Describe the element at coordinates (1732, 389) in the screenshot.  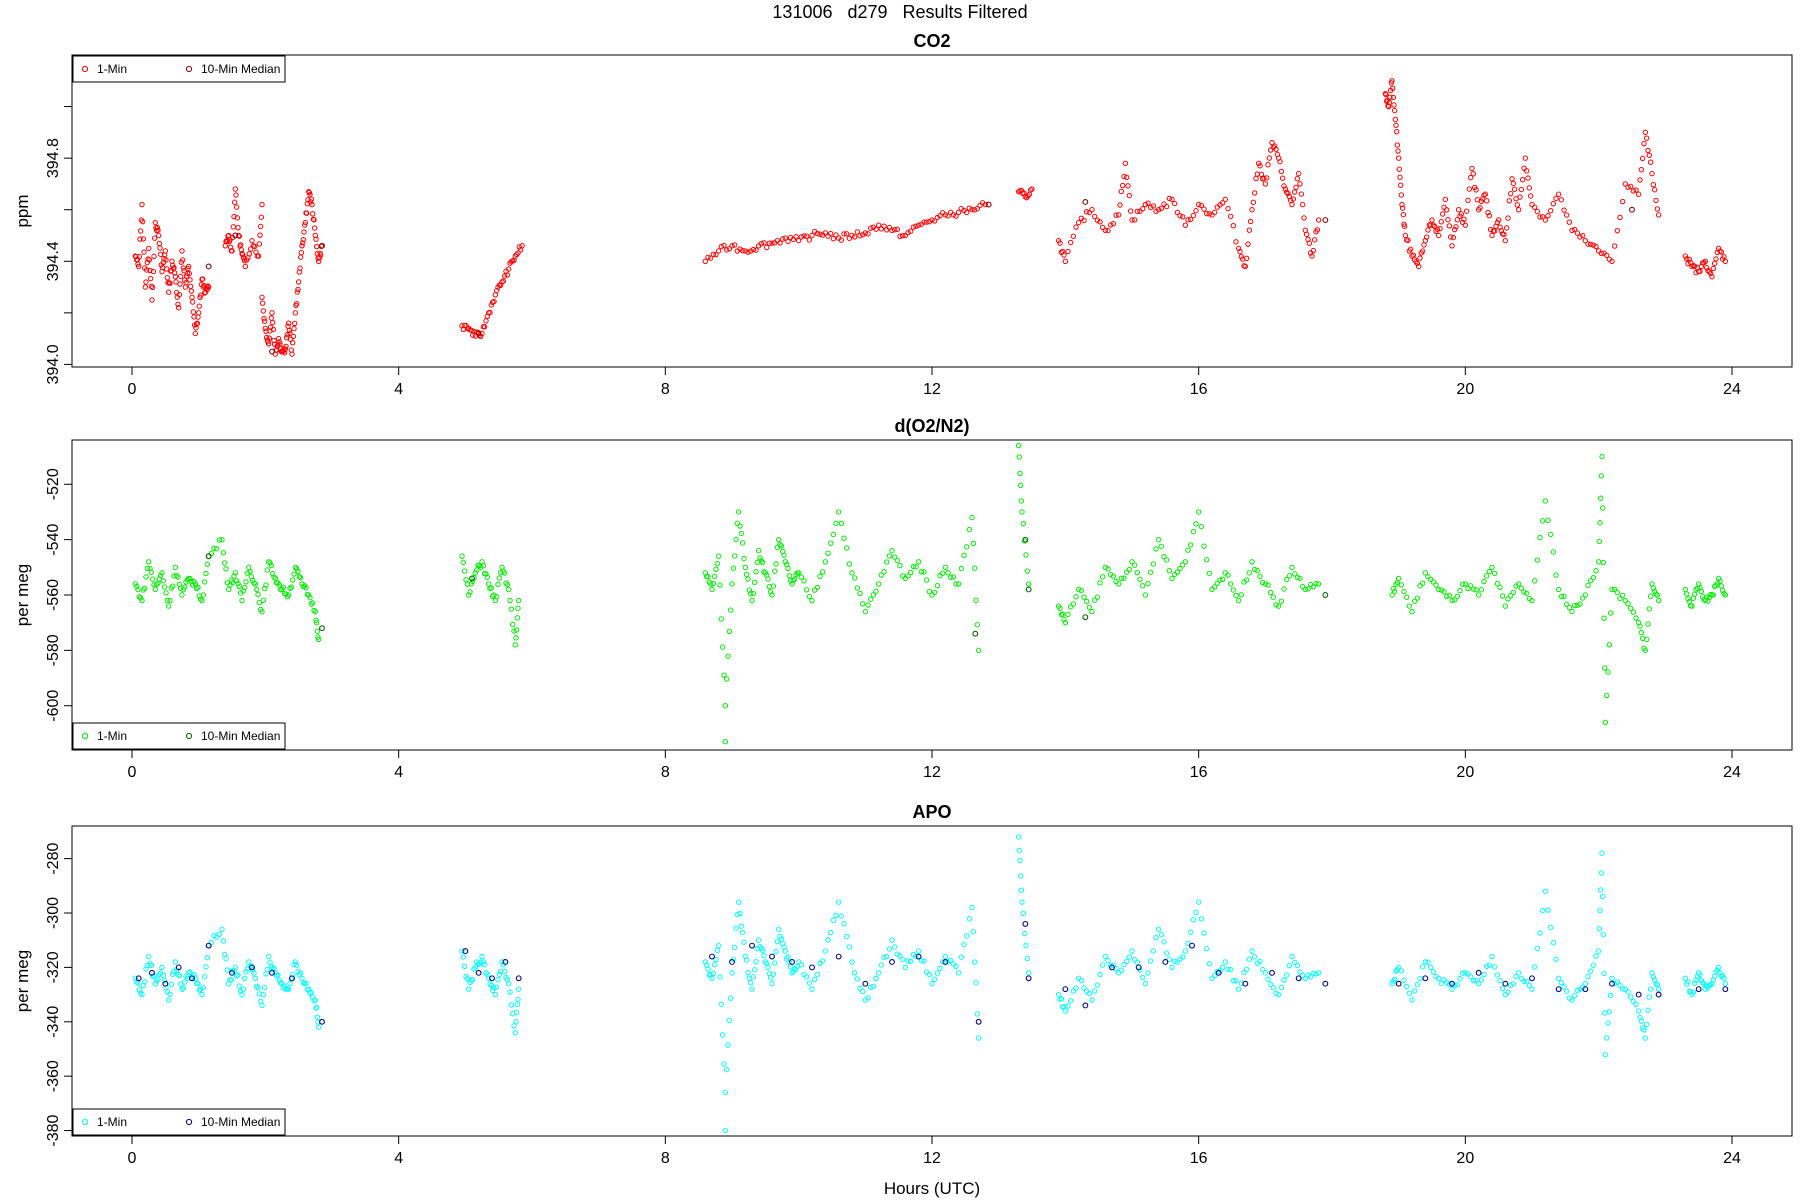
I see `panel-1-xtick-label: 24` at that location.